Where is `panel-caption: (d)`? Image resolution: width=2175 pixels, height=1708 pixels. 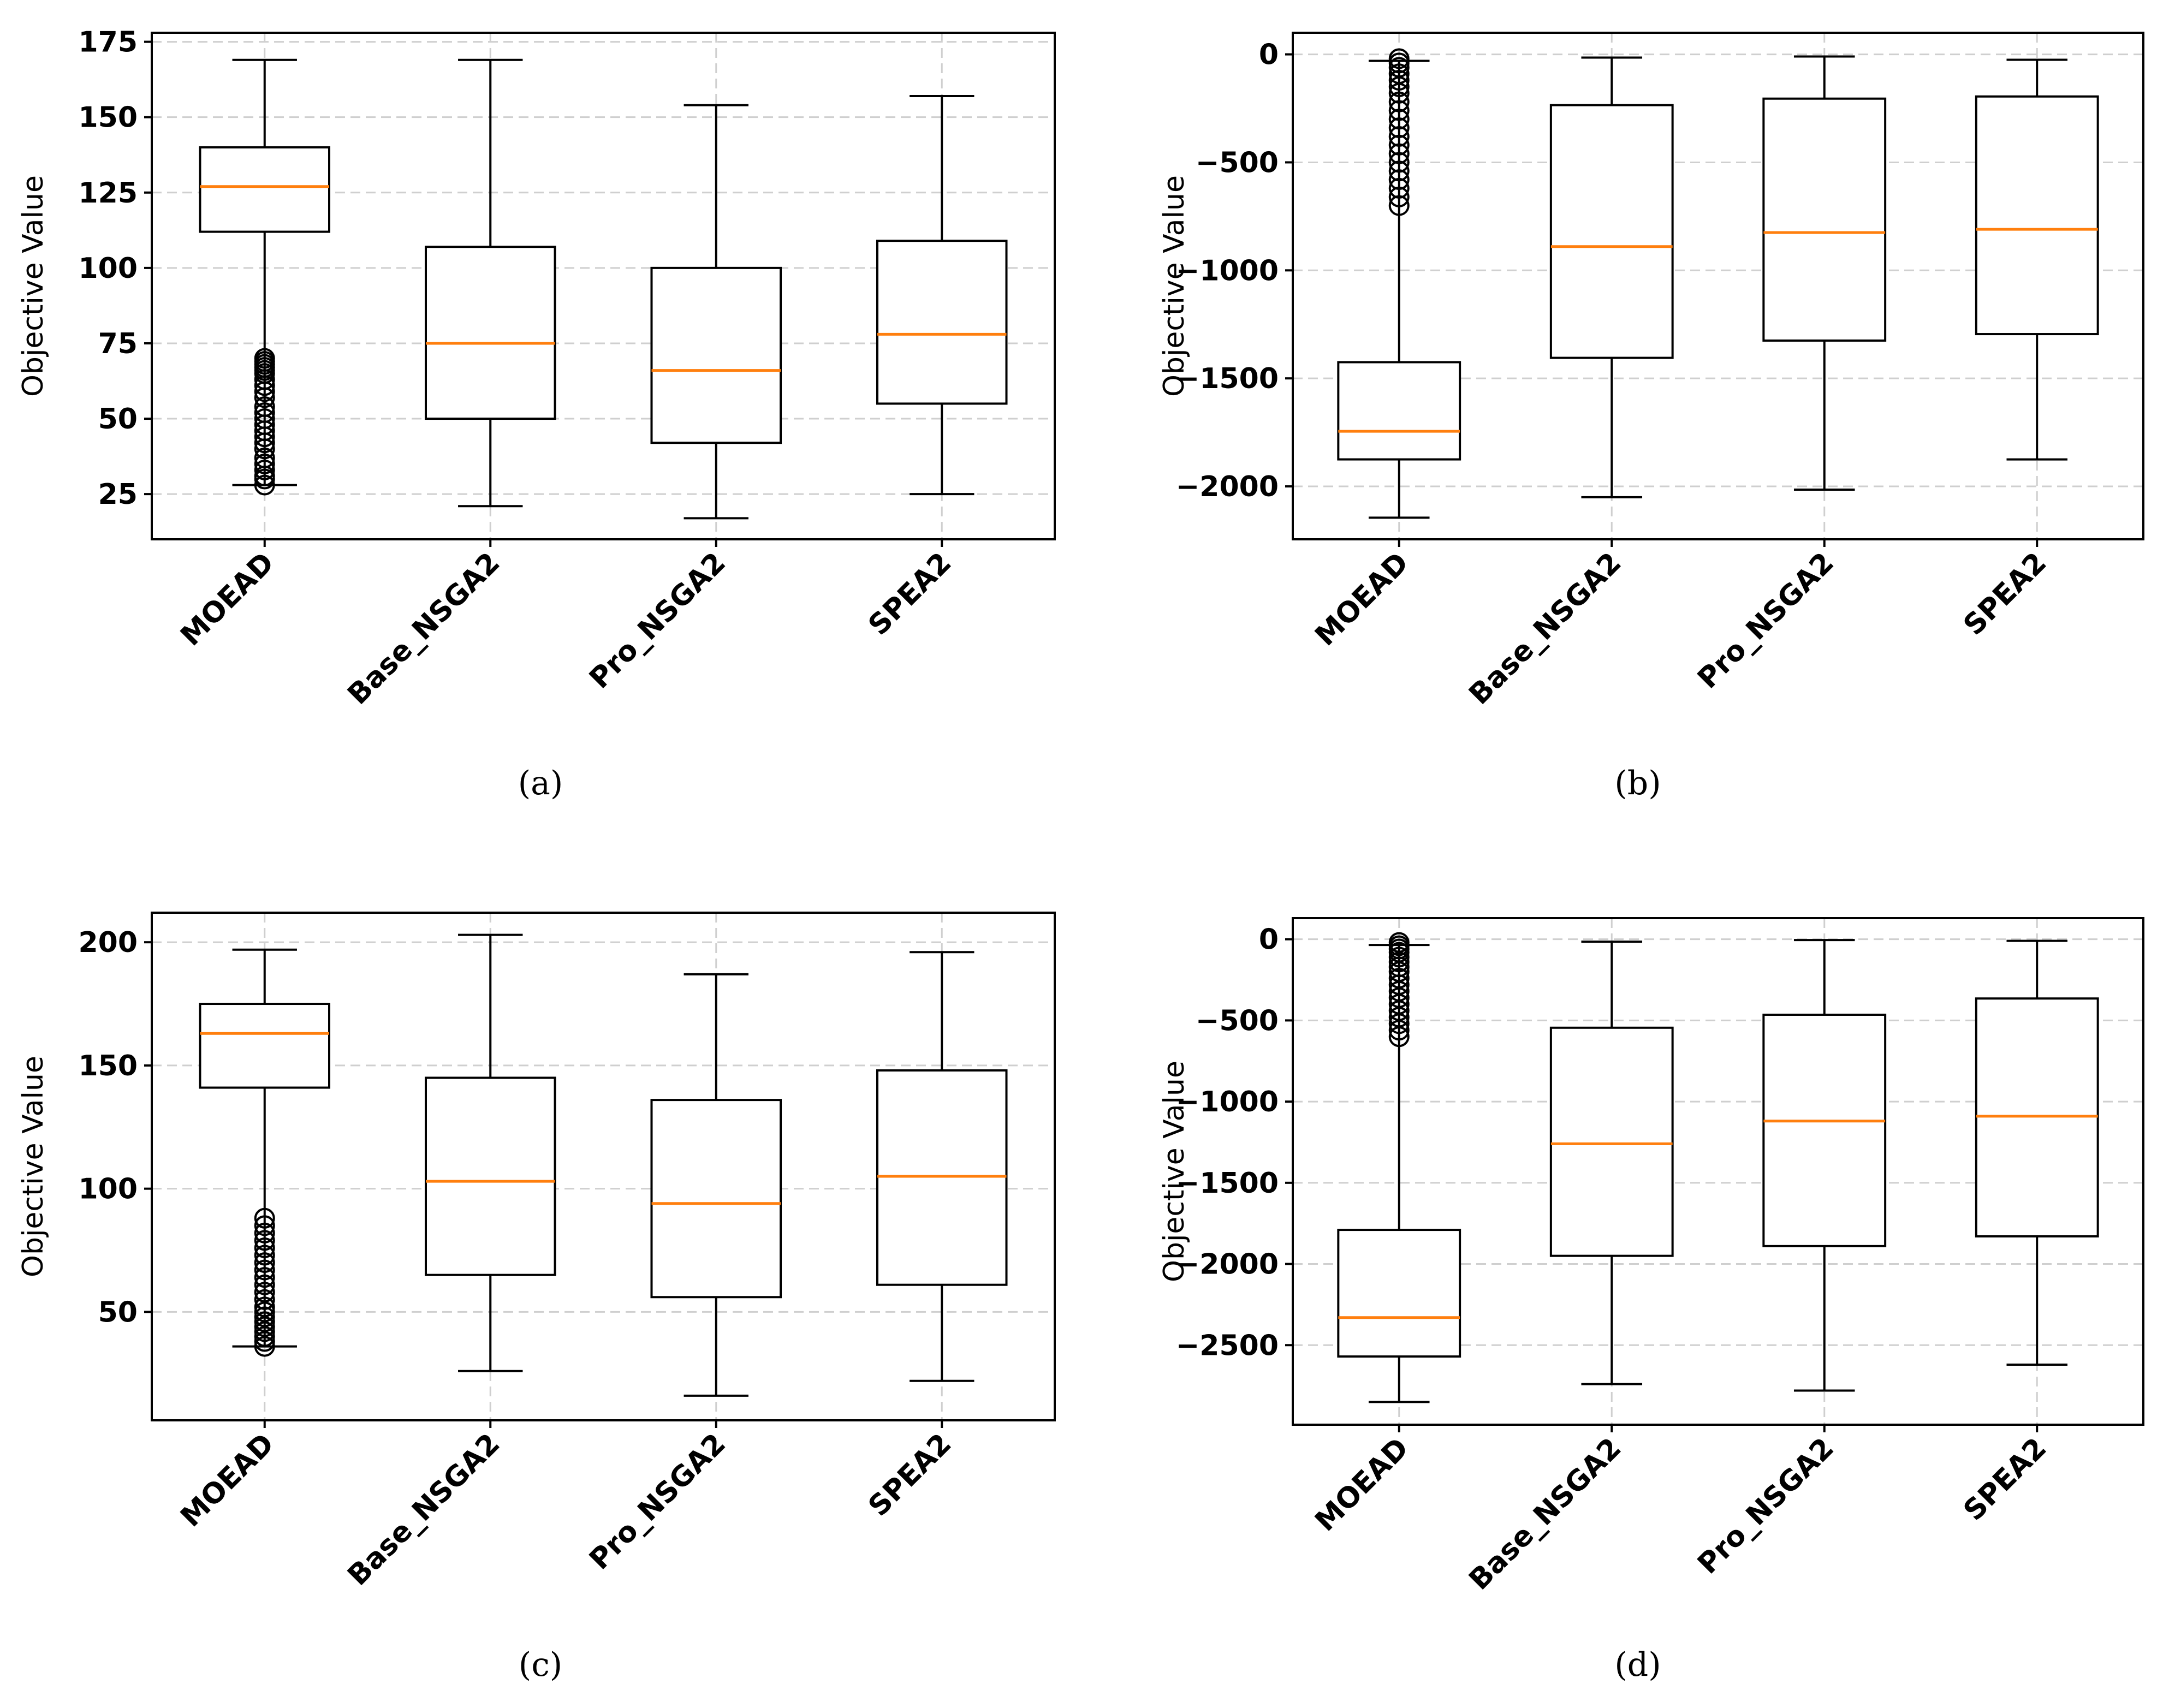 panel-caption: (d) is located at coordinates (1637, 1665).